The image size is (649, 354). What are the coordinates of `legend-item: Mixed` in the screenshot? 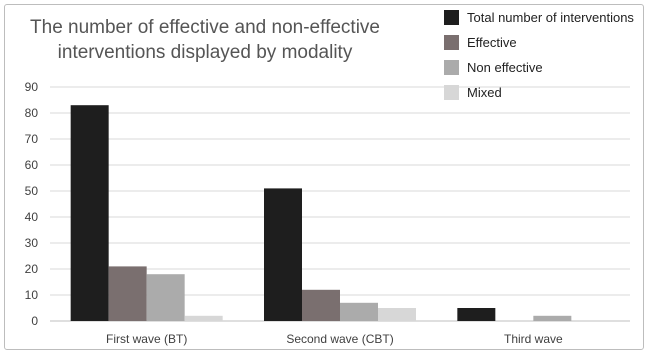 It's located at (473, 92).